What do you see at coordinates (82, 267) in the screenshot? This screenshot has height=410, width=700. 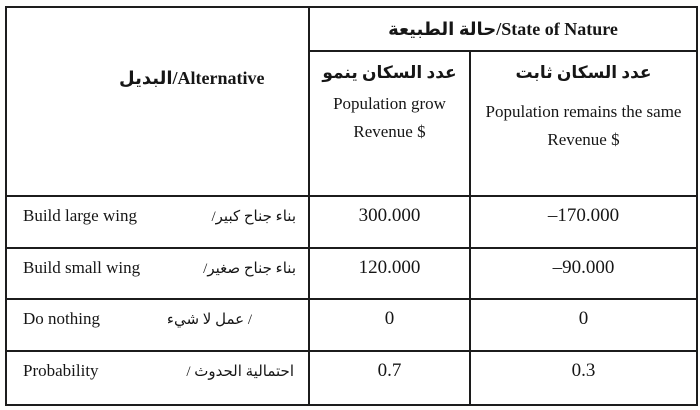 I see `row-label-english: Build small wing` at bounding box center [82, 267].